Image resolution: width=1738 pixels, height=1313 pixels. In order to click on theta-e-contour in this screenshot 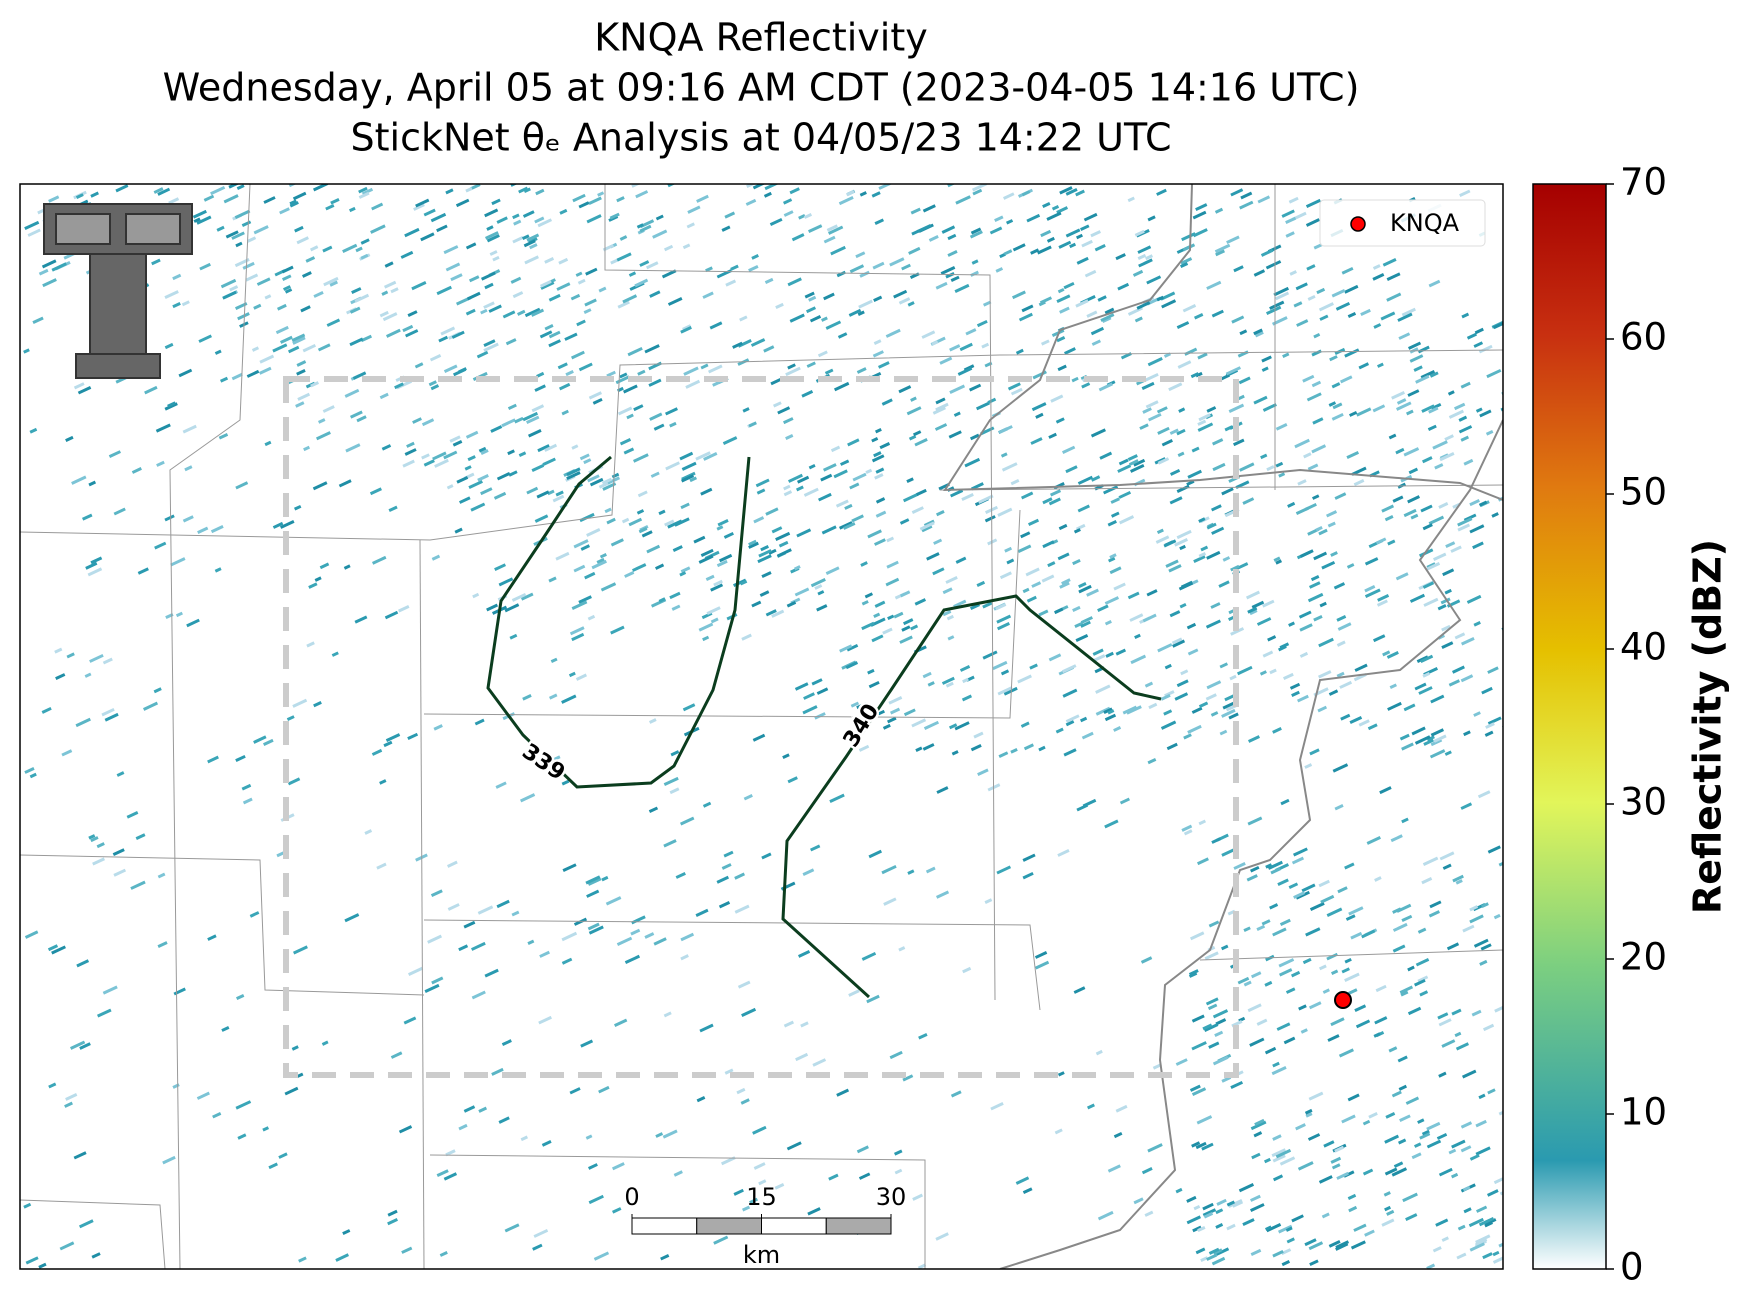, I will do `click(971, 796)`.